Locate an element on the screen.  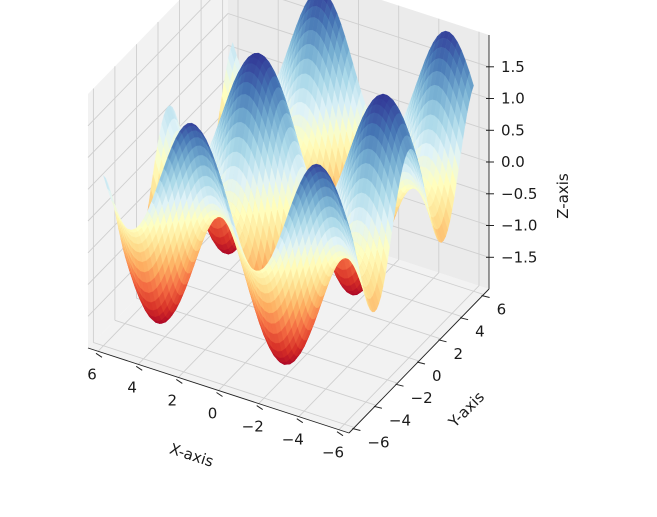
x-axis-line is located at coordinates (218, 390).